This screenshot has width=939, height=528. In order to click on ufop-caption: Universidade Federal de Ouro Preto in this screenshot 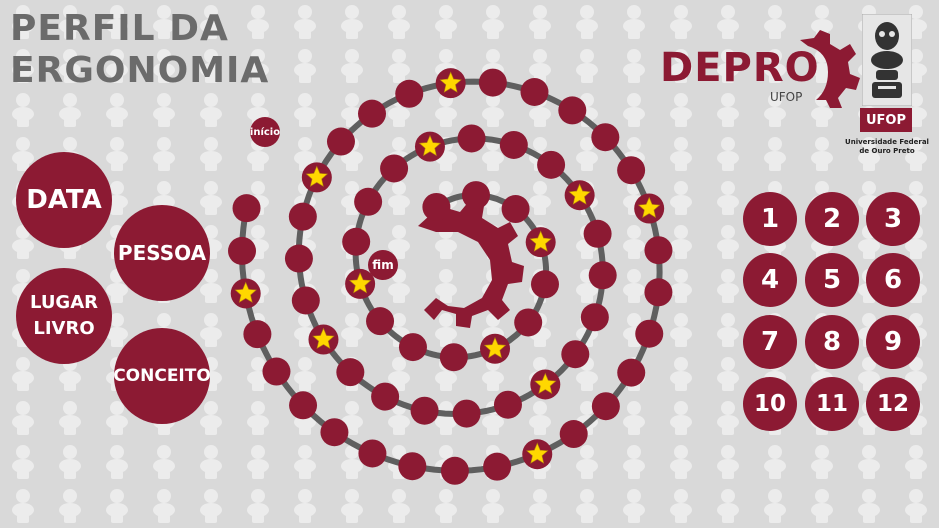, I will do `click(887, 146)`.